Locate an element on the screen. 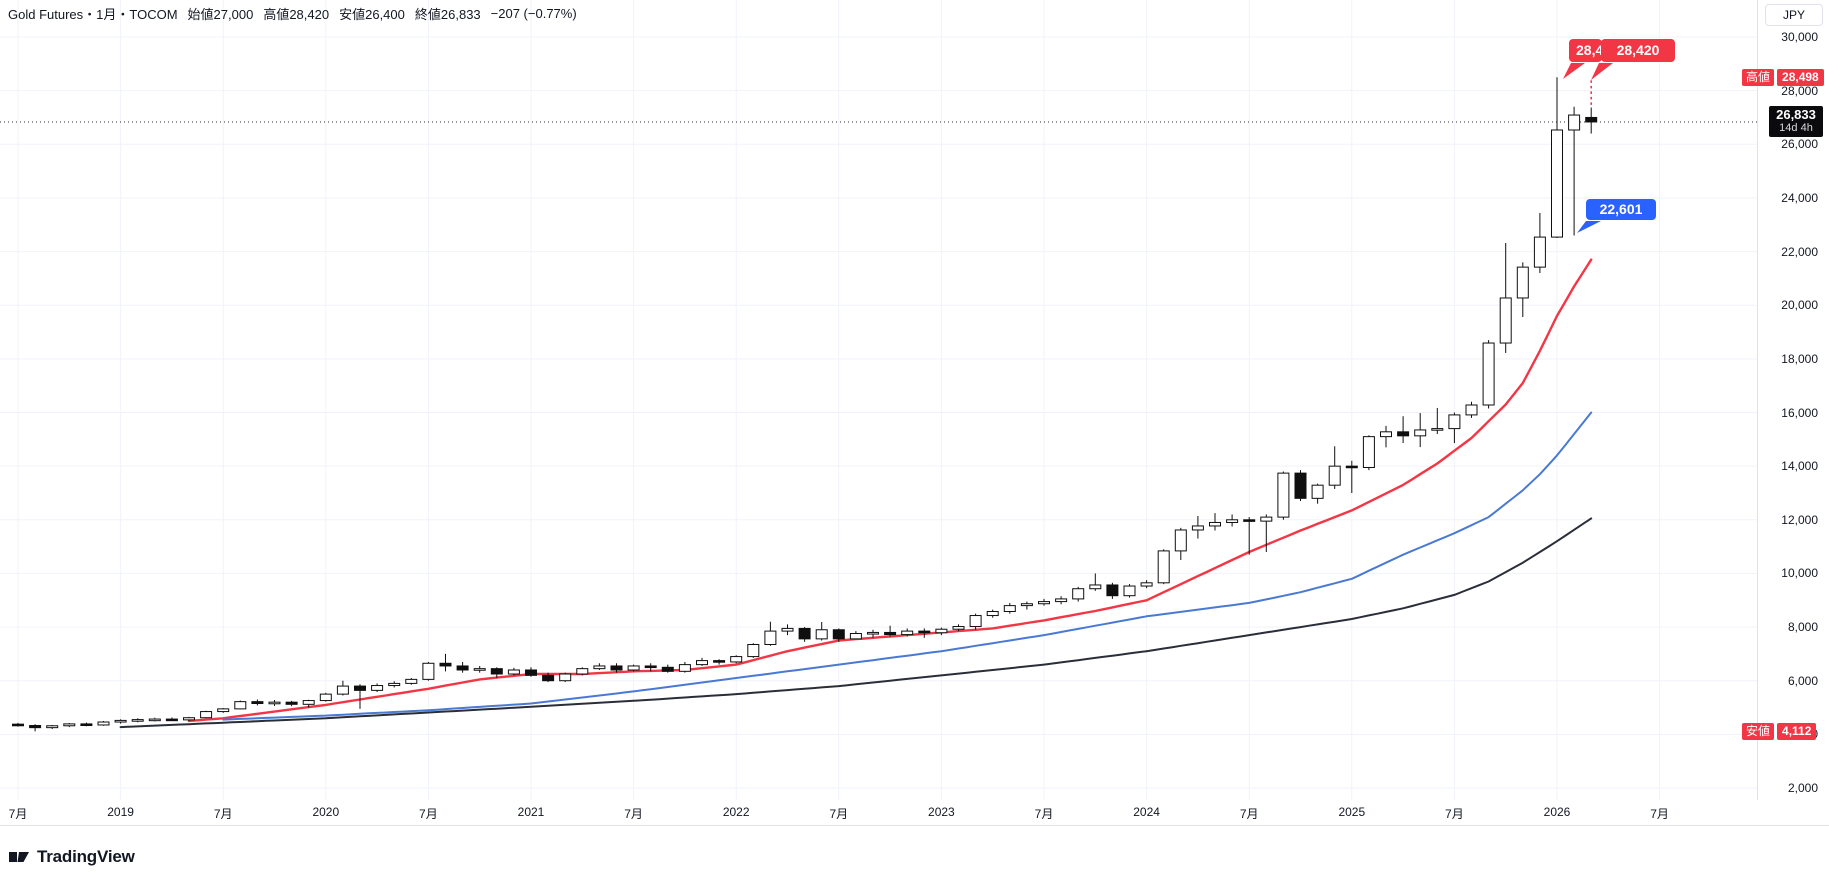  symbol-title: Gold Futures・1月・TOCOM is located at coordinates (93, 14).